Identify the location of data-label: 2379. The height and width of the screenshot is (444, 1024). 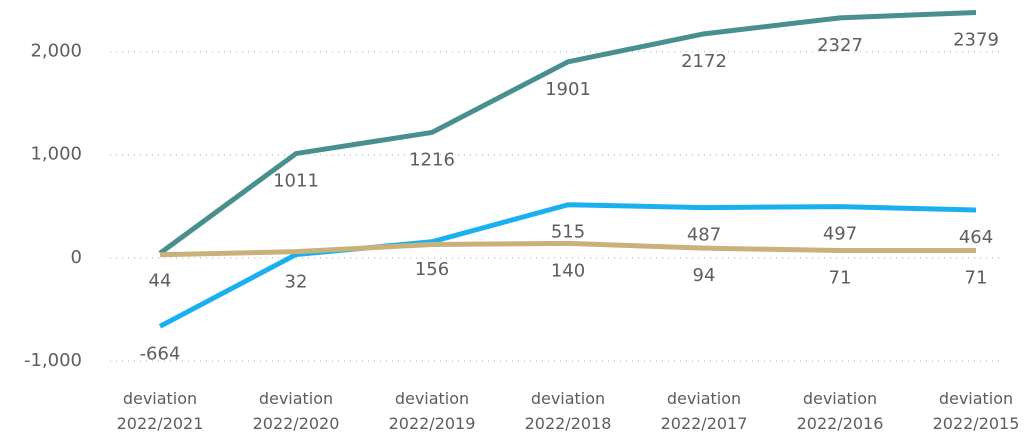
(976, 39).